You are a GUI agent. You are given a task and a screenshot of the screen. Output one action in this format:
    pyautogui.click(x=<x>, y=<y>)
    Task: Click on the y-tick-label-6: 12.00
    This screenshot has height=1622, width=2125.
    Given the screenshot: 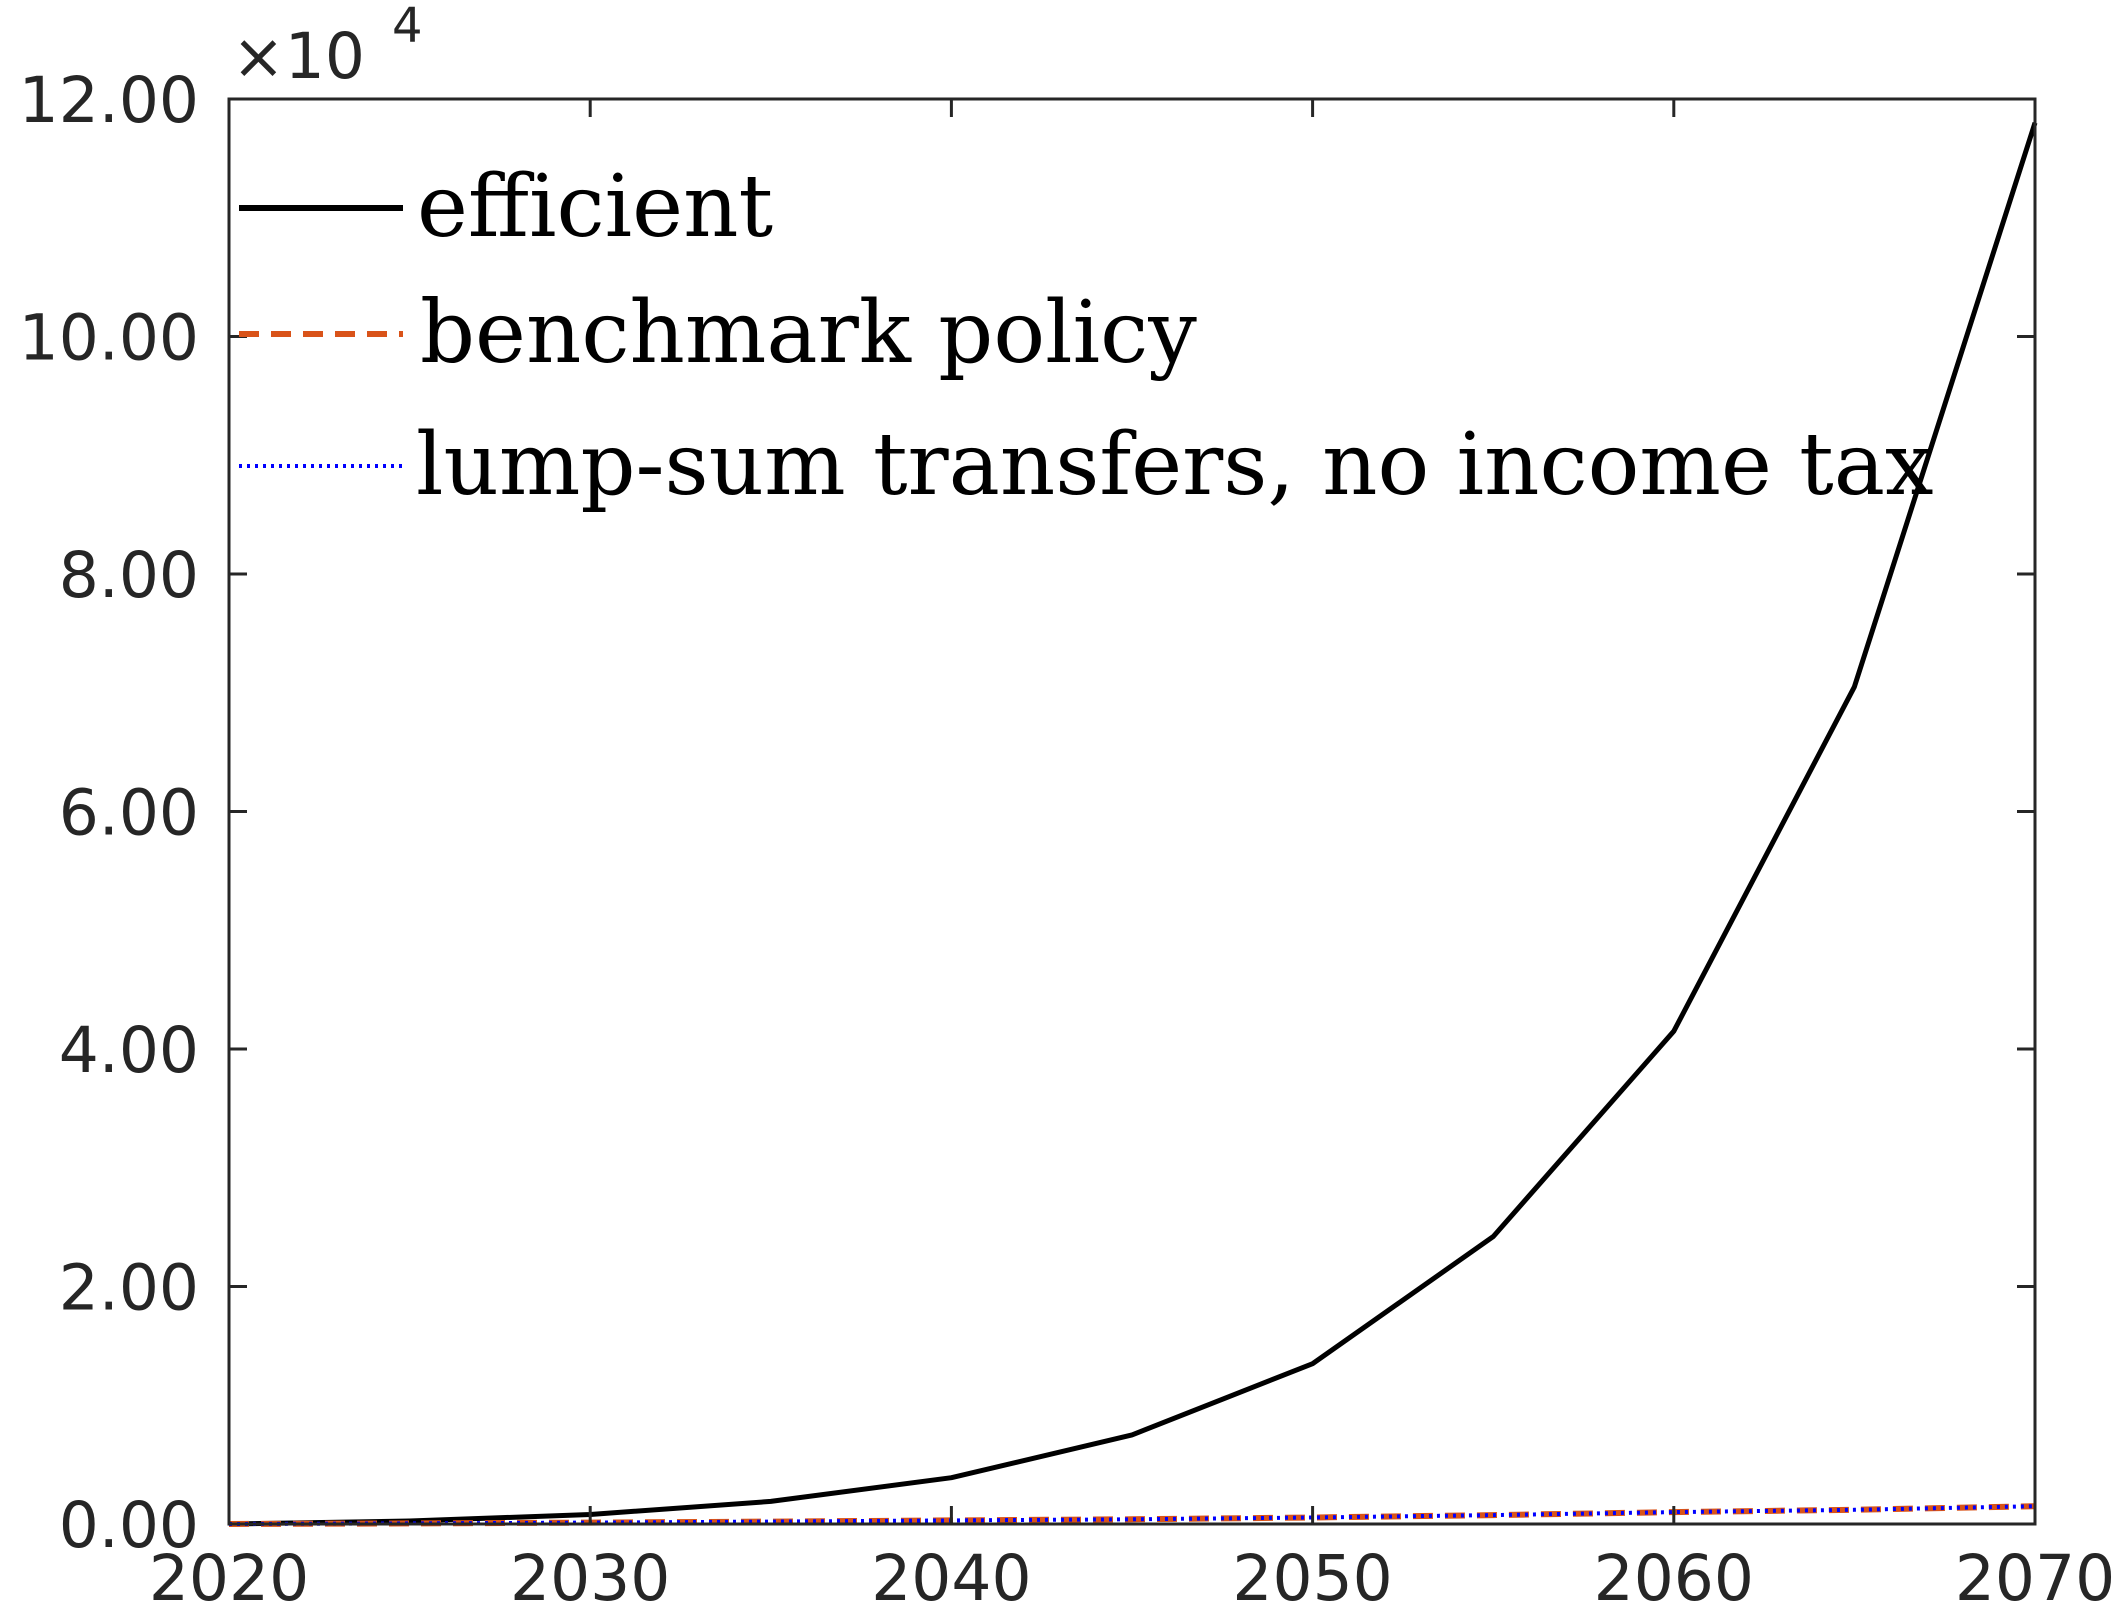 What is the action you would take?
    pyautogui.click(x=109, y=100)
    